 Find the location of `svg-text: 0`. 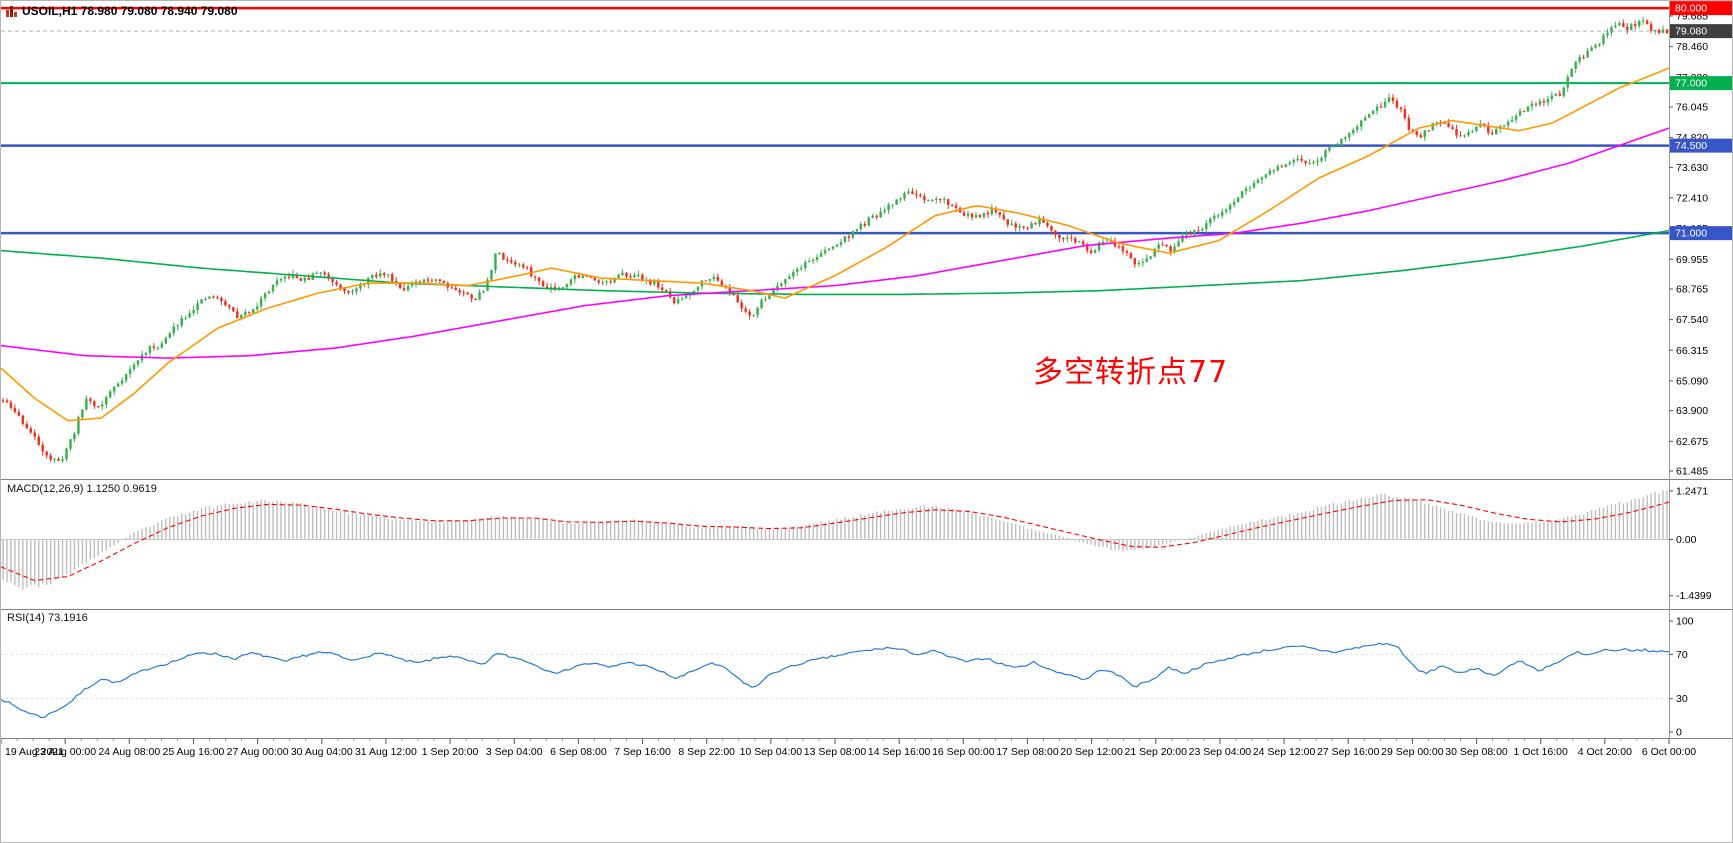

svg-text: 0 is located at coordinates (1679, 732).